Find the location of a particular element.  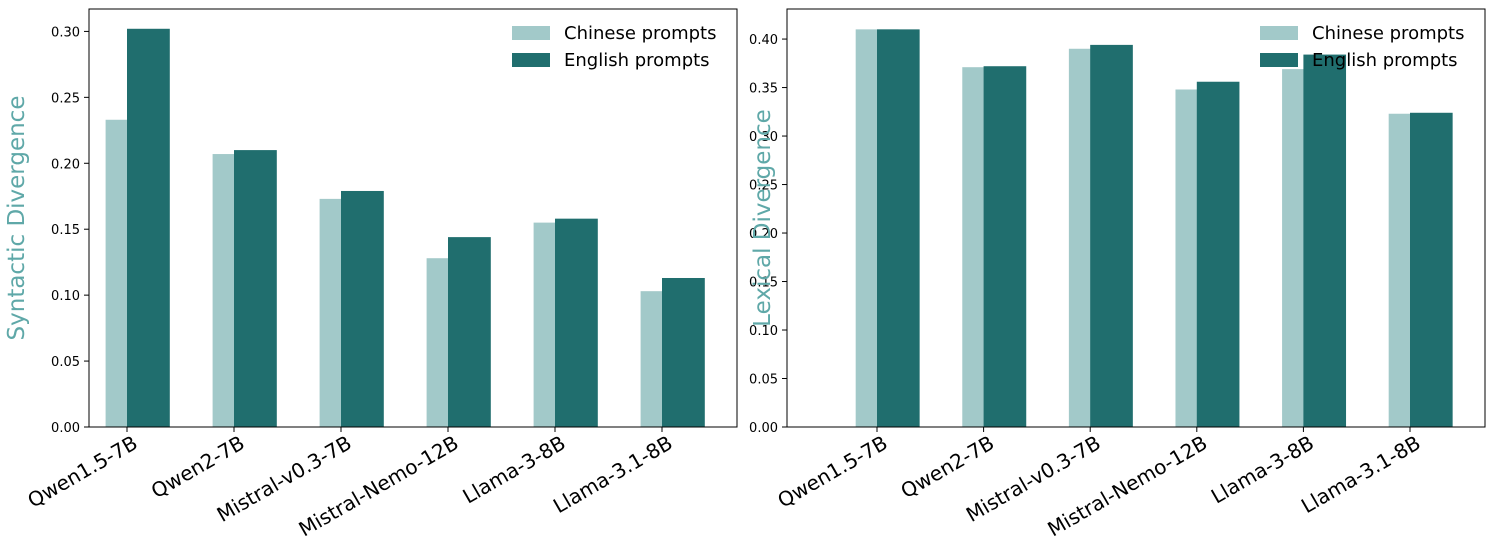

y-tick-label: 0.40 is located at coordinates (763, 40).